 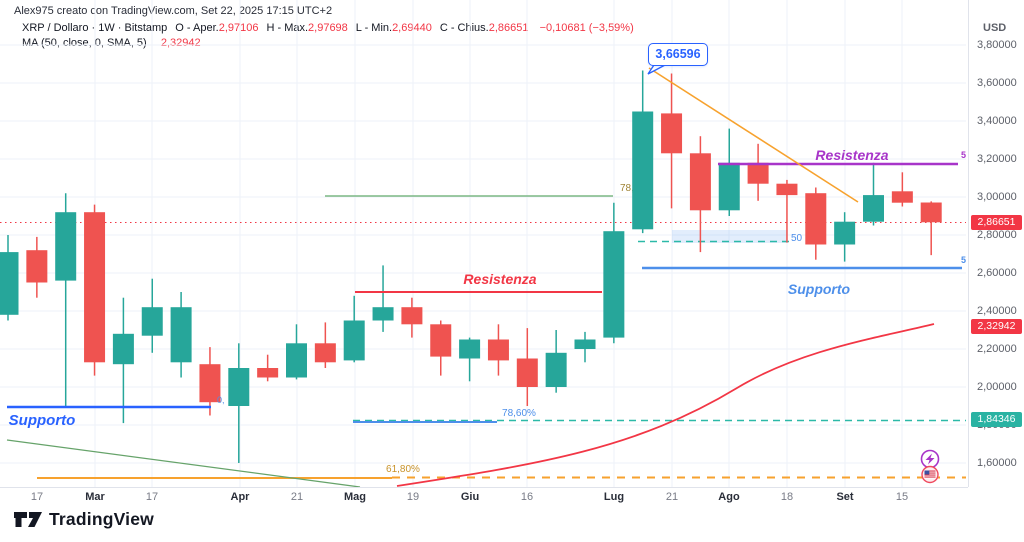 What do you see at coordinates (197, 28) in the screenshot?
I see `ohlc-label: O - Aper.` at bounding box center [197, 28].